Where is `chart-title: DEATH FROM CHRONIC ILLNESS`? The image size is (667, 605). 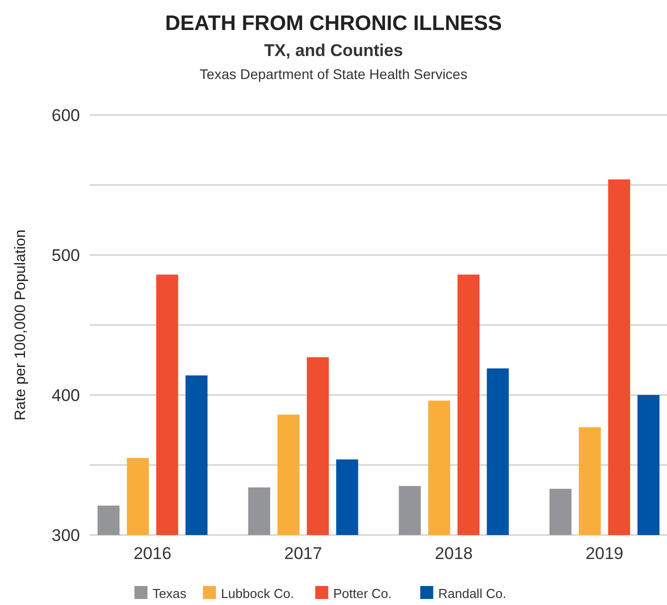
chart-title: DEATH FROM CHRONIC ILLNESS is located at coordinates (333, 23).